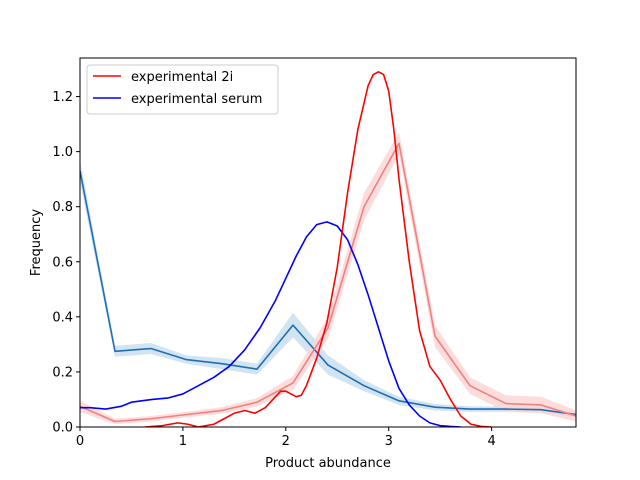  What do you see at coordinates (286, 441) in the screenshot?
I see `x-tick-label: 2` at bounding box center [286, 441].